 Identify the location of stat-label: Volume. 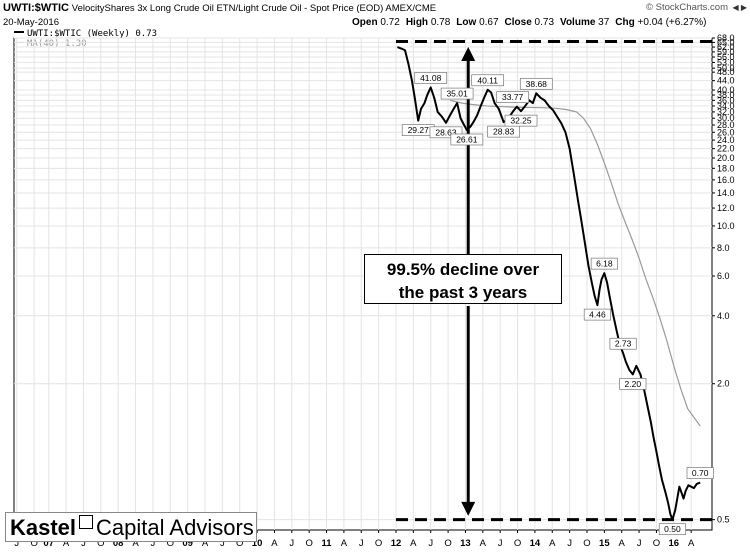
(579, 22).